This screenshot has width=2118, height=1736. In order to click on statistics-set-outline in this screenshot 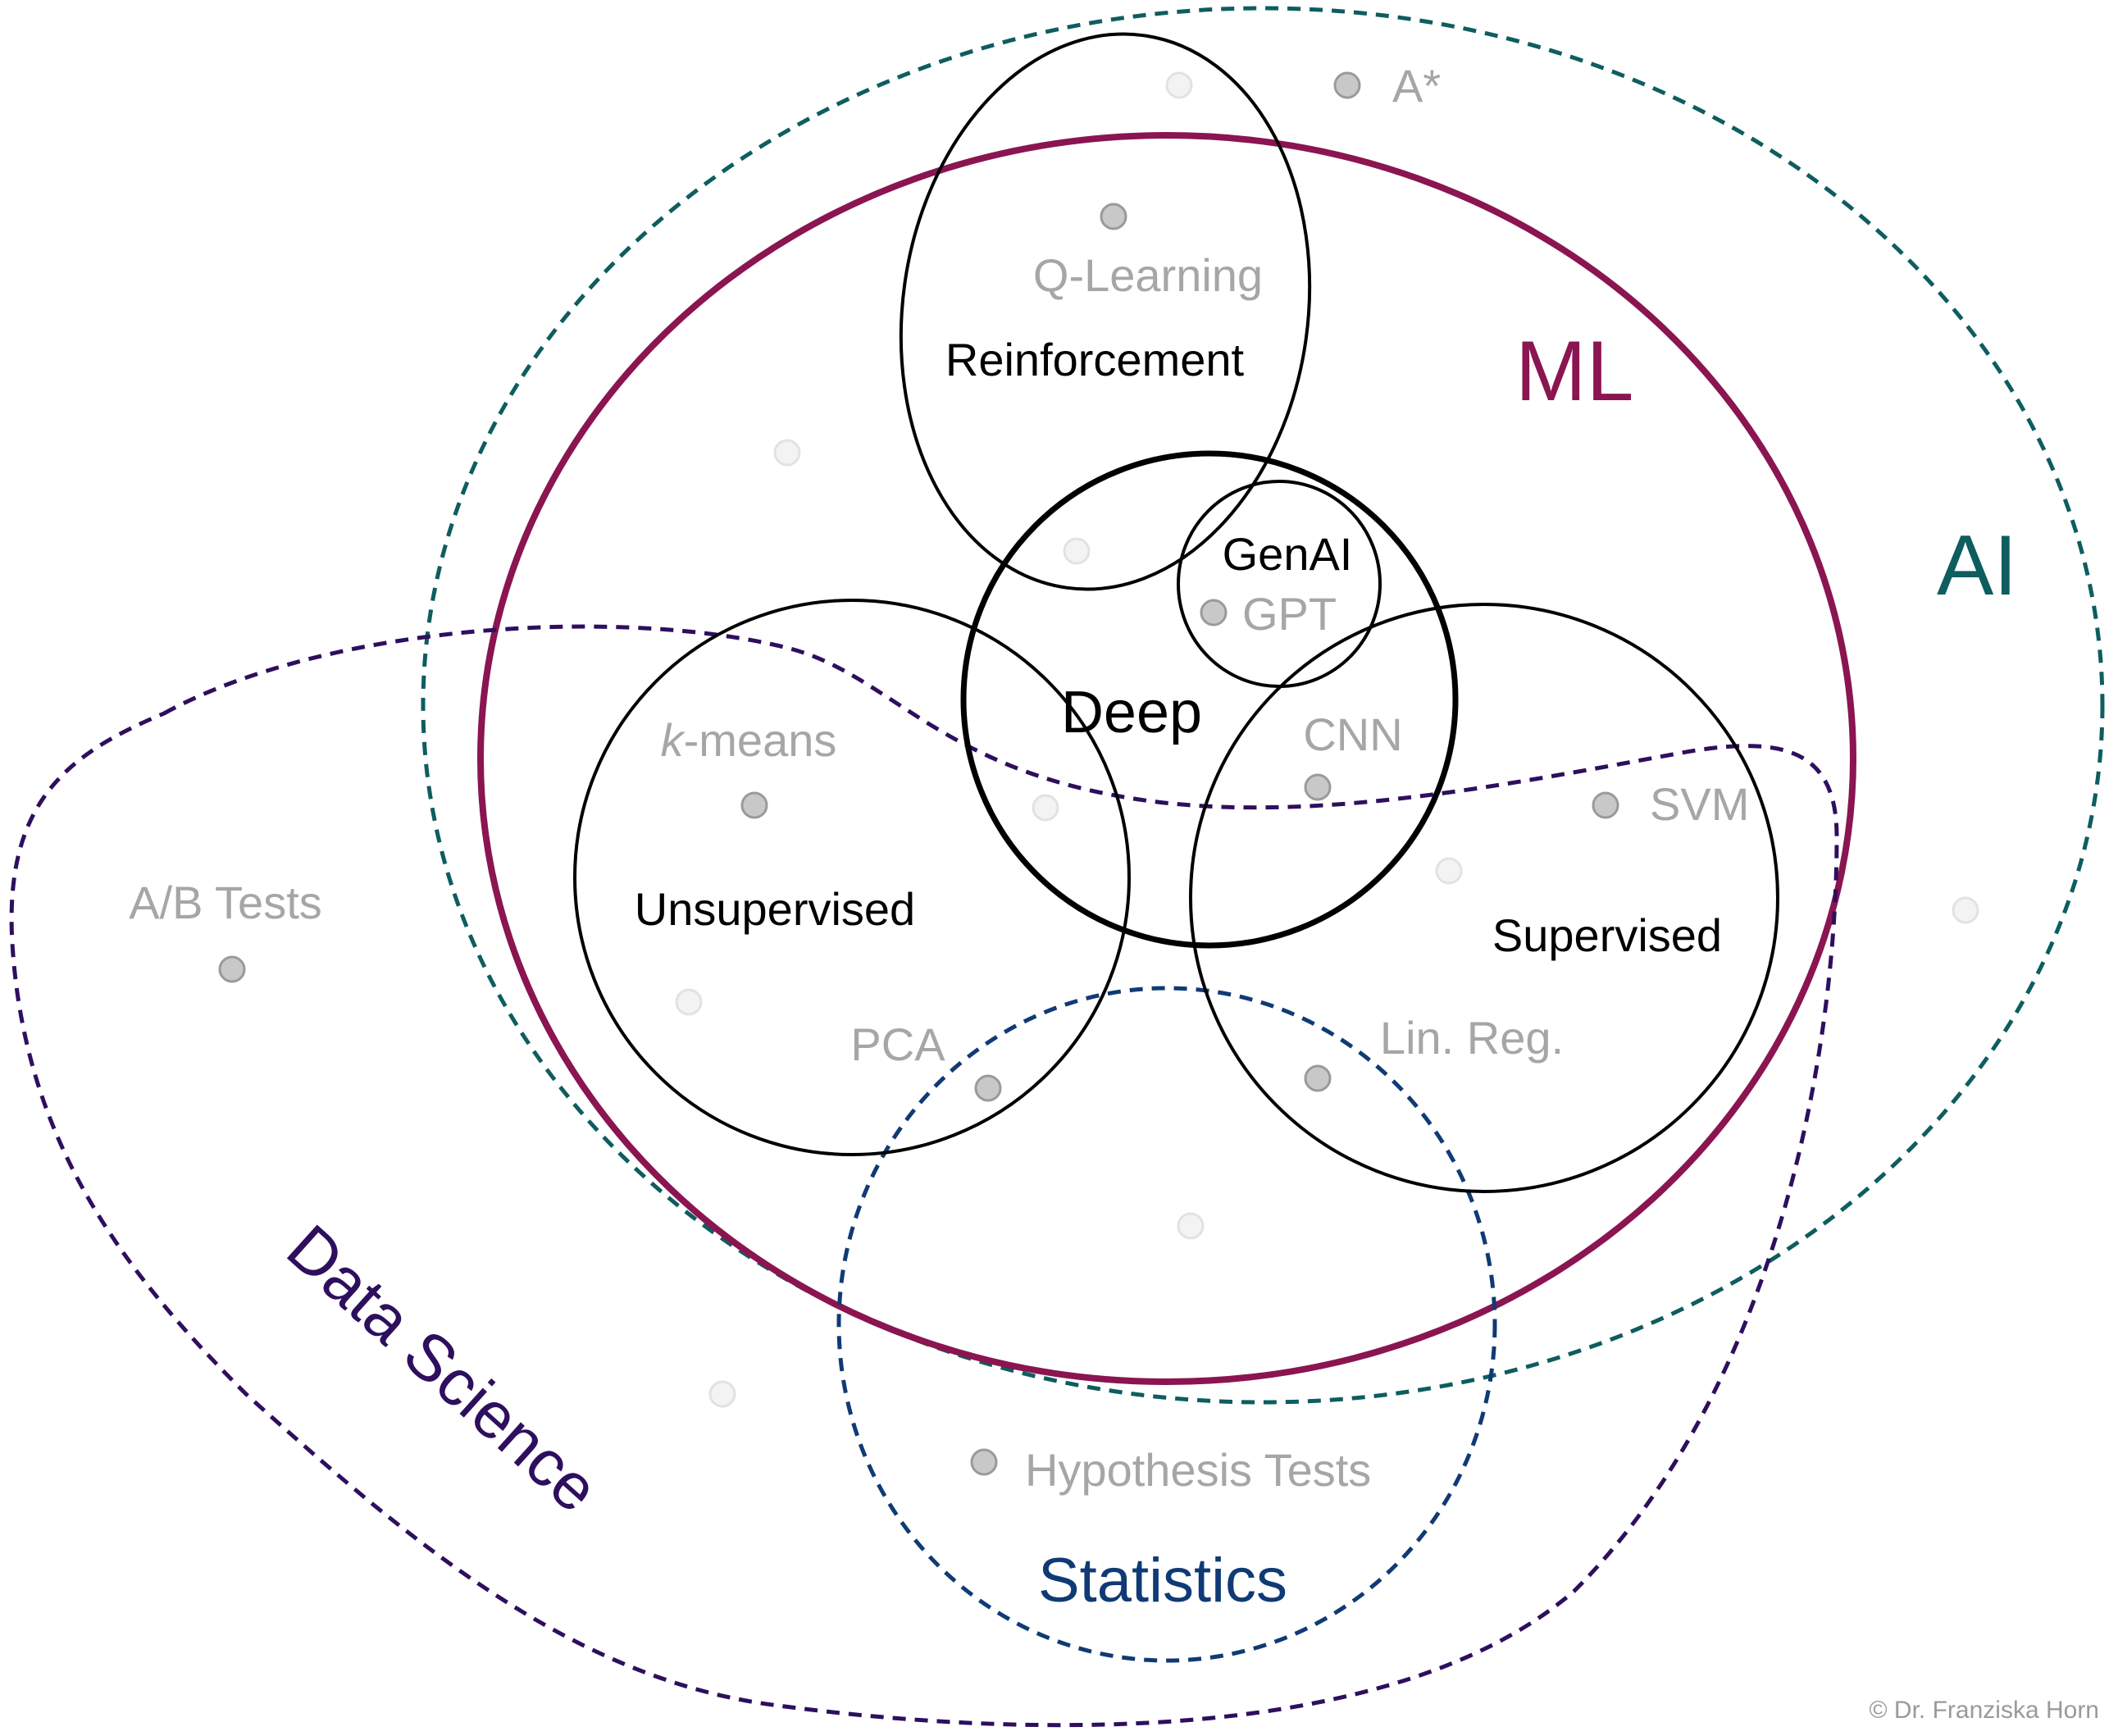, I will do `click(1166, 1324)`.